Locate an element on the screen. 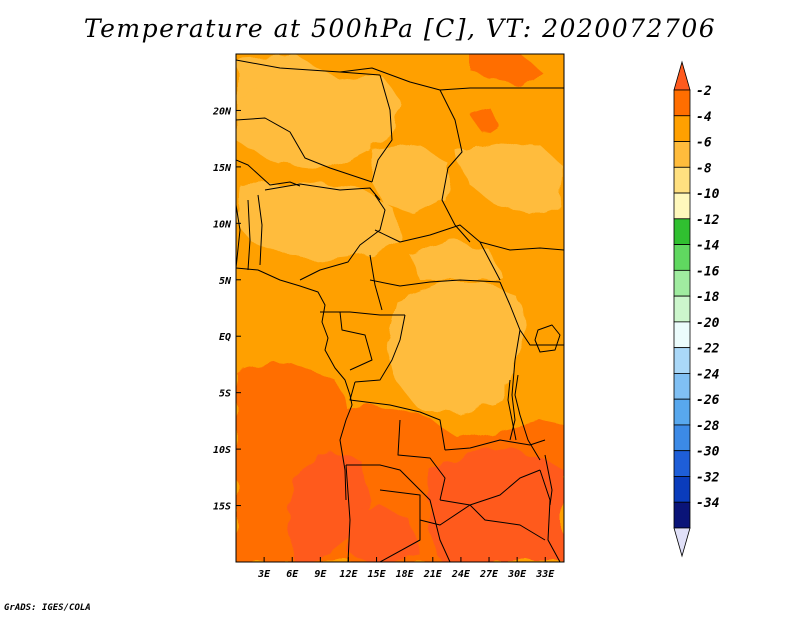 The image size is (800, 618). contour-south-minus2-b is located at coordinates (485, 121).